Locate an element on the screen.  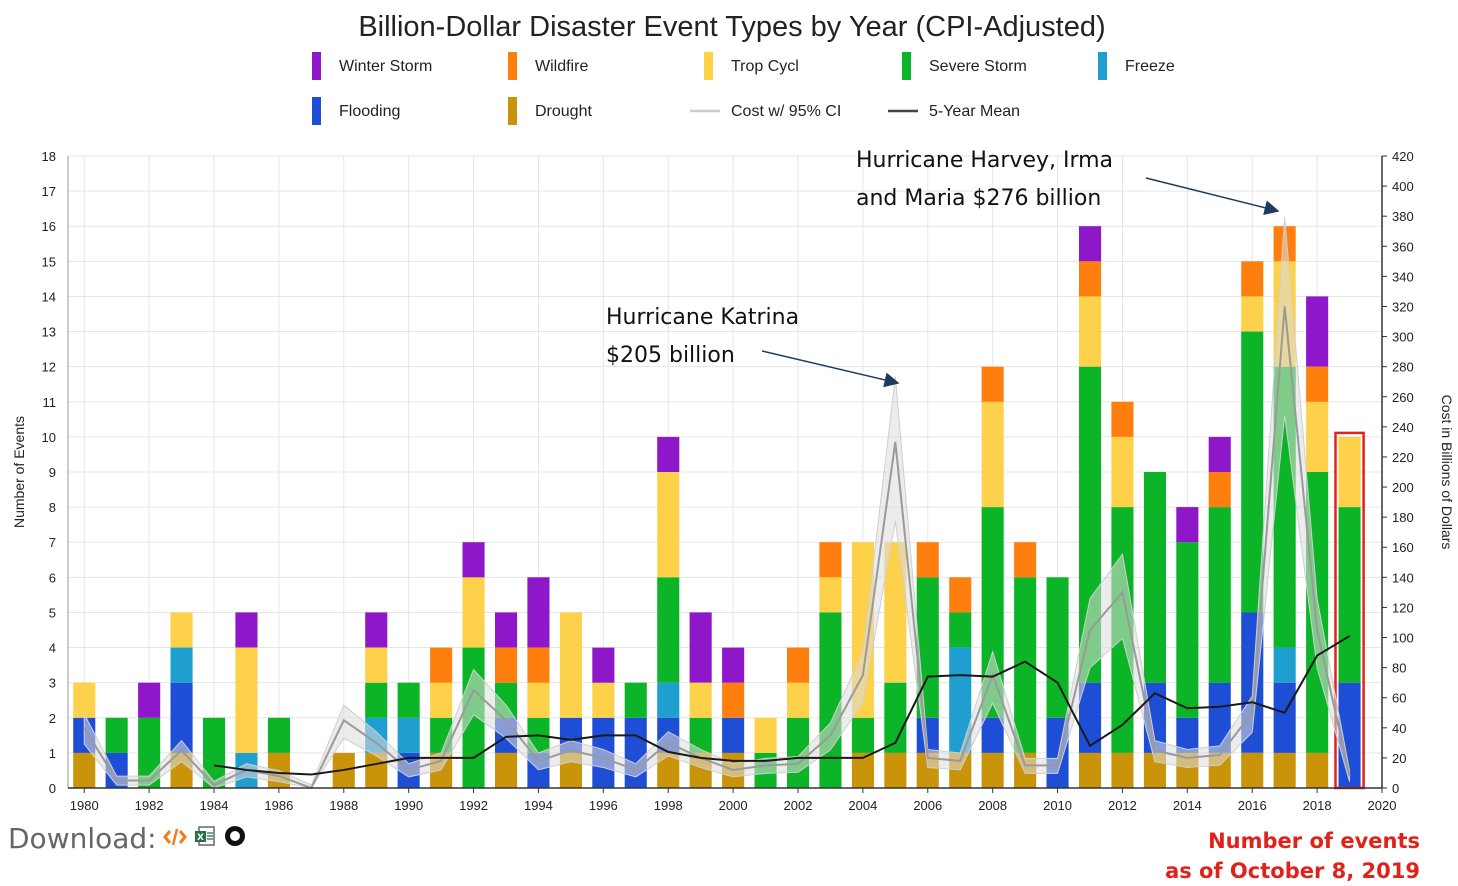
y-tick-right: 200 is located at coordinates (1403, 487).